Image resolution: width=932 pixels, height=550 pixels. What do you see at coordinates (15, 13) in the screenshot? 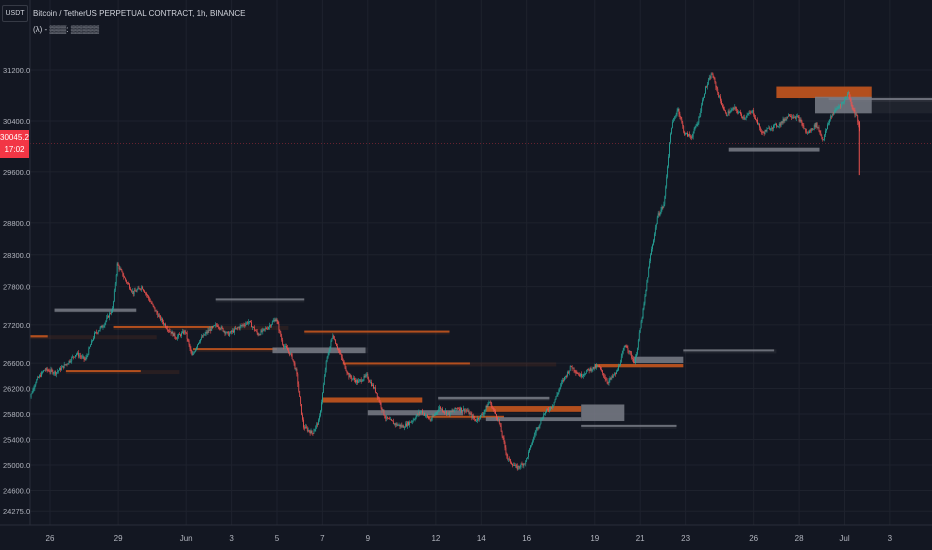
I see `currency-selector: USDT` at bounding box center [15, 13].